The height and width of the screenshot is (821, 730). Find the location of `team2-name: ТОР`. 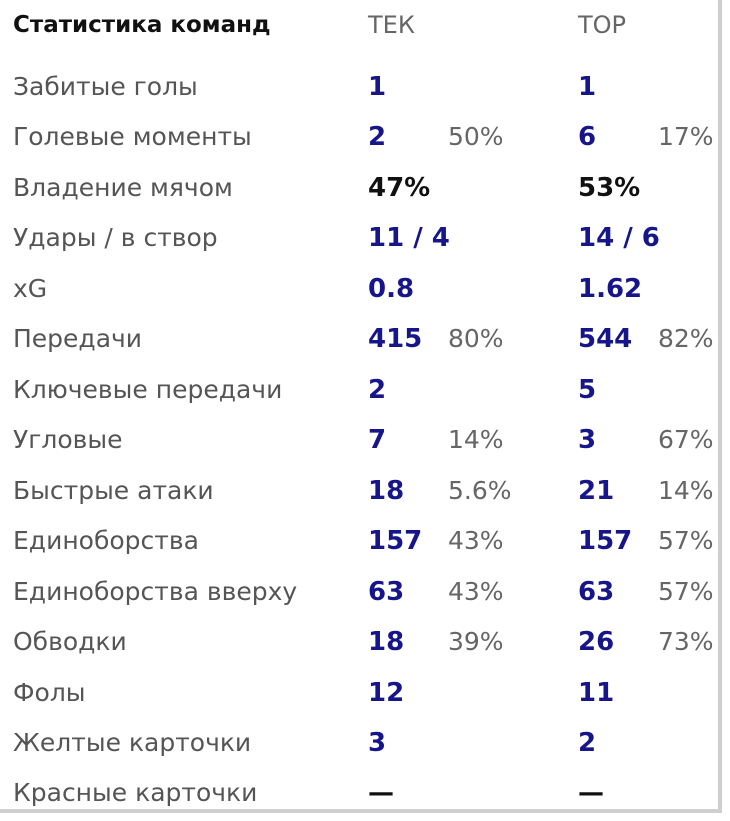

team2-name: ТОР is located at coordinates (602, 25).